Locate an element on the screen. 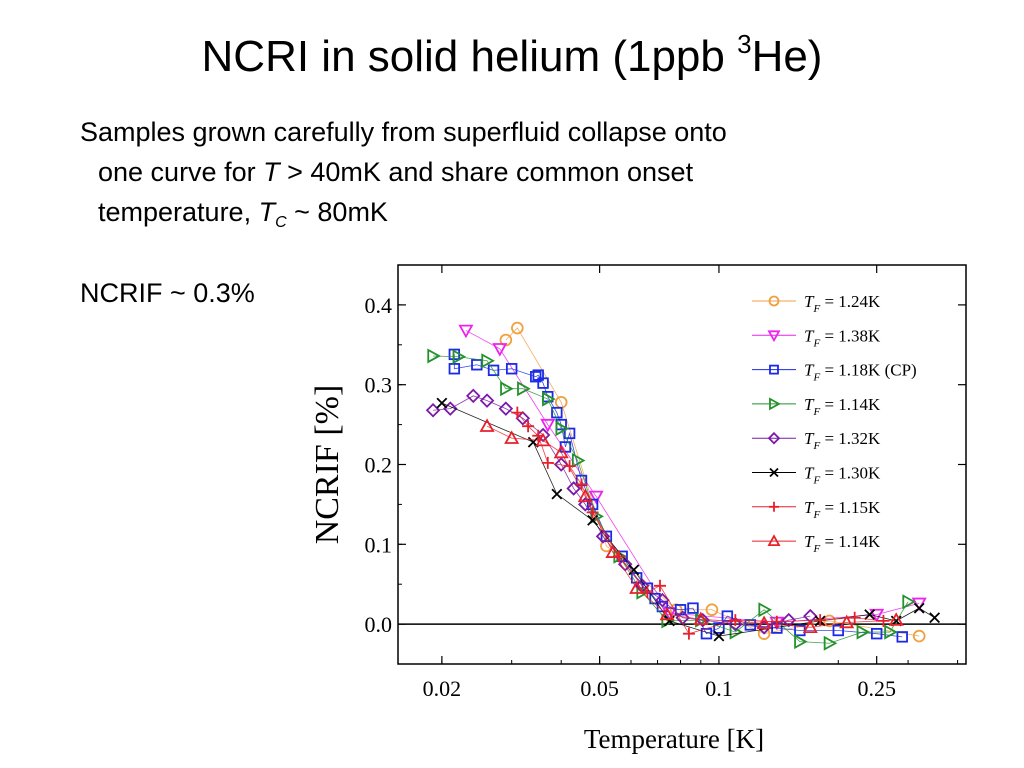 This screenshot has height=768, width=1024. x-axis-label: Temperature [K] is located at coordinates (674, 739).